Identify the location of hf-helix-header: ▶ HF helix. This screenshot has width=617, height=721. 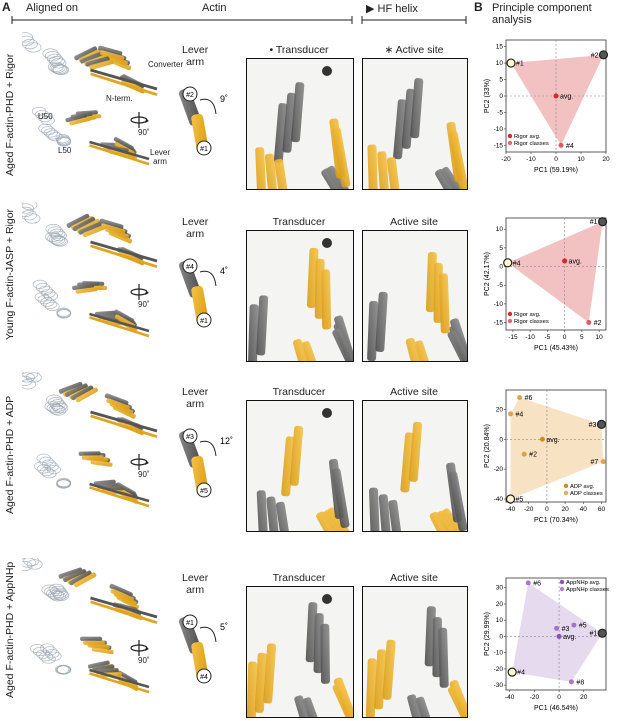
(392, 9).